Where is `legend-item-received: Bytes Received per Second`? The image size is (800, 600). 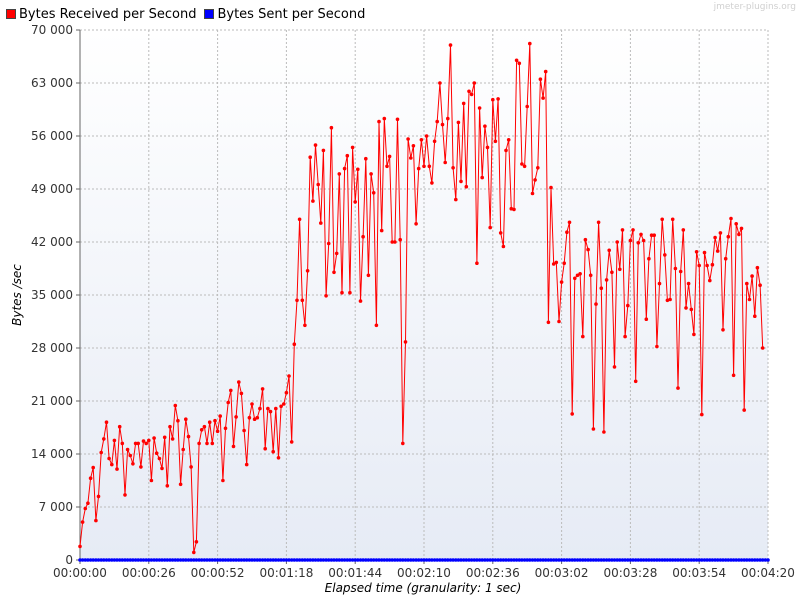 legend-item-received: Bytes Received per Second is located at coordinates (101, 14).